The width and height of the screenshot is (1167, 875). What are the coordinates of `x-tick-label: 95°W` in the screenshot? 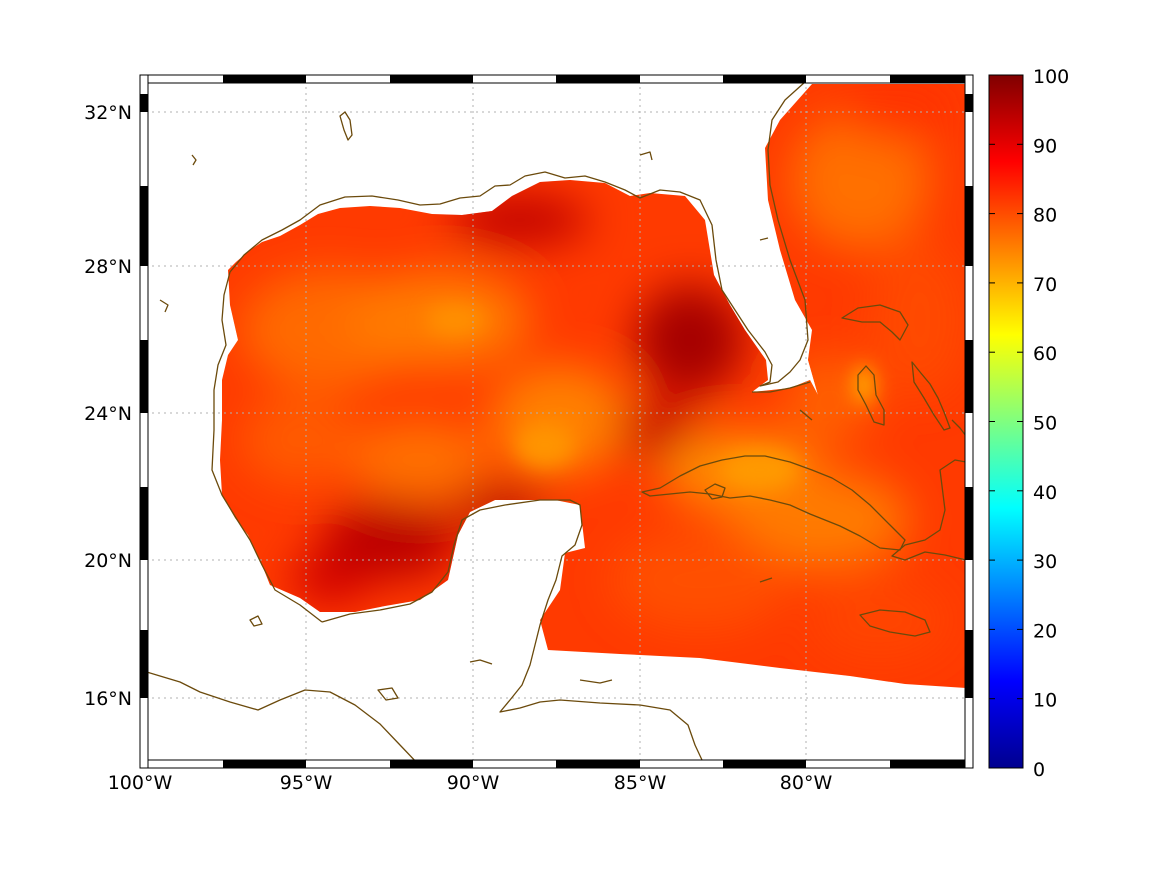 It's located at (306, 783).